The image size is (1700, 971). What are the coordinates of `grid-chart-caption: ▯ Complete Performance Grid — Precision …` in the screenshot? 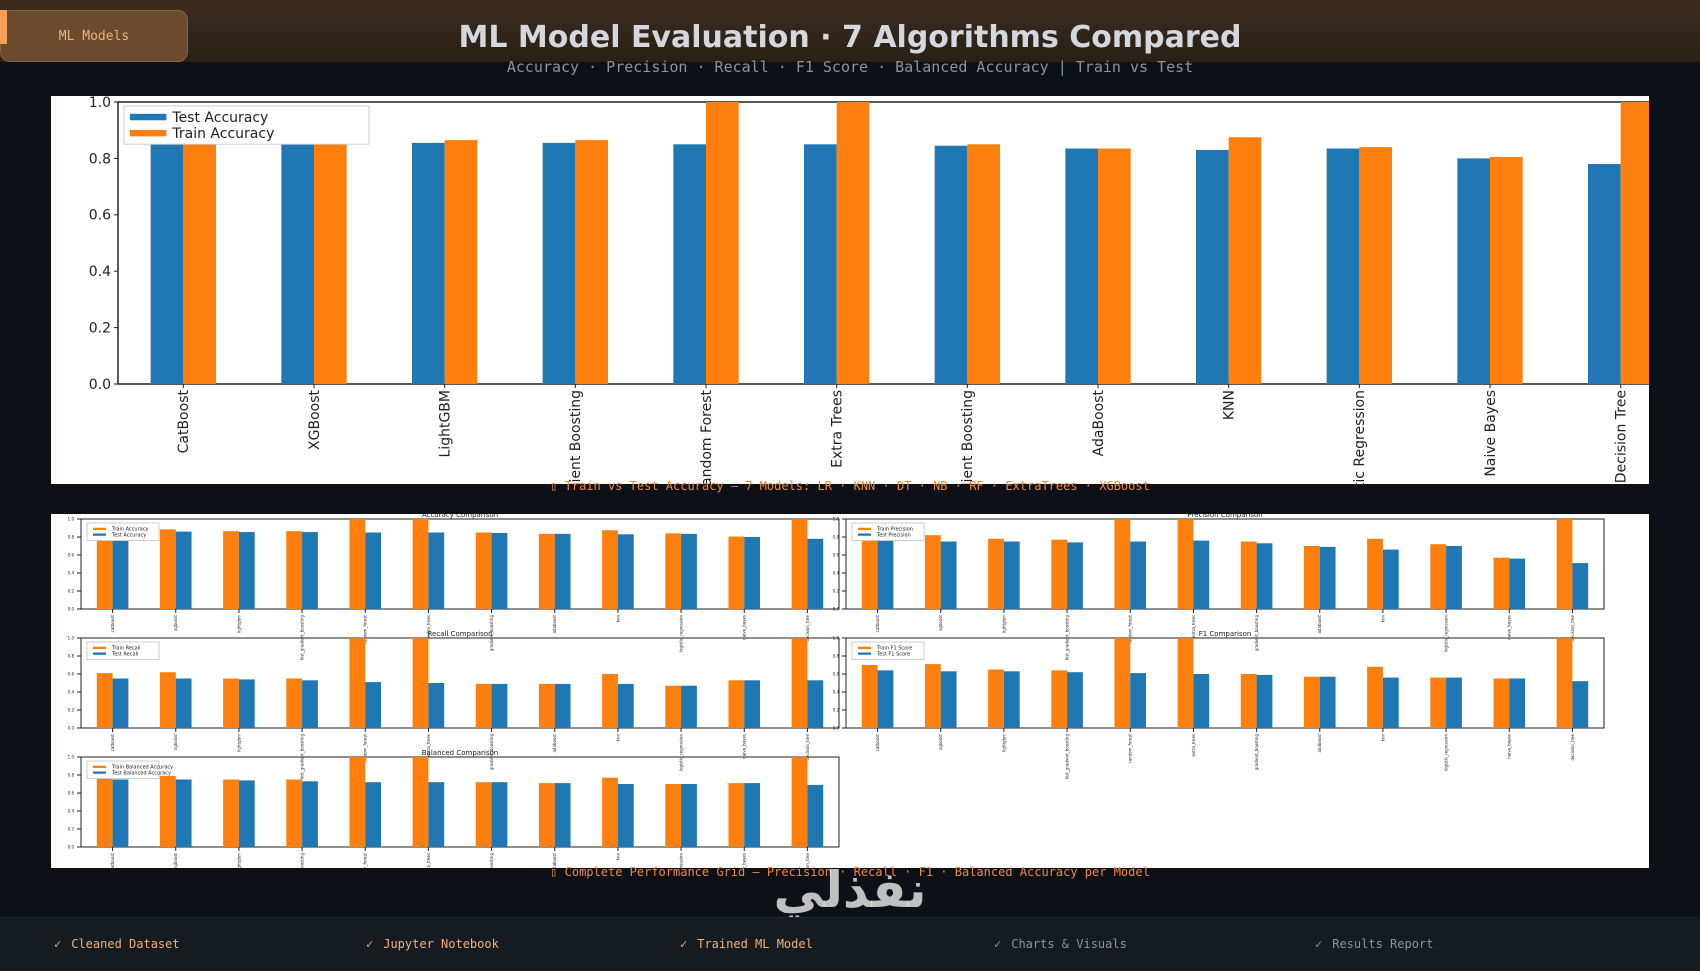 It's located at (850, 872).